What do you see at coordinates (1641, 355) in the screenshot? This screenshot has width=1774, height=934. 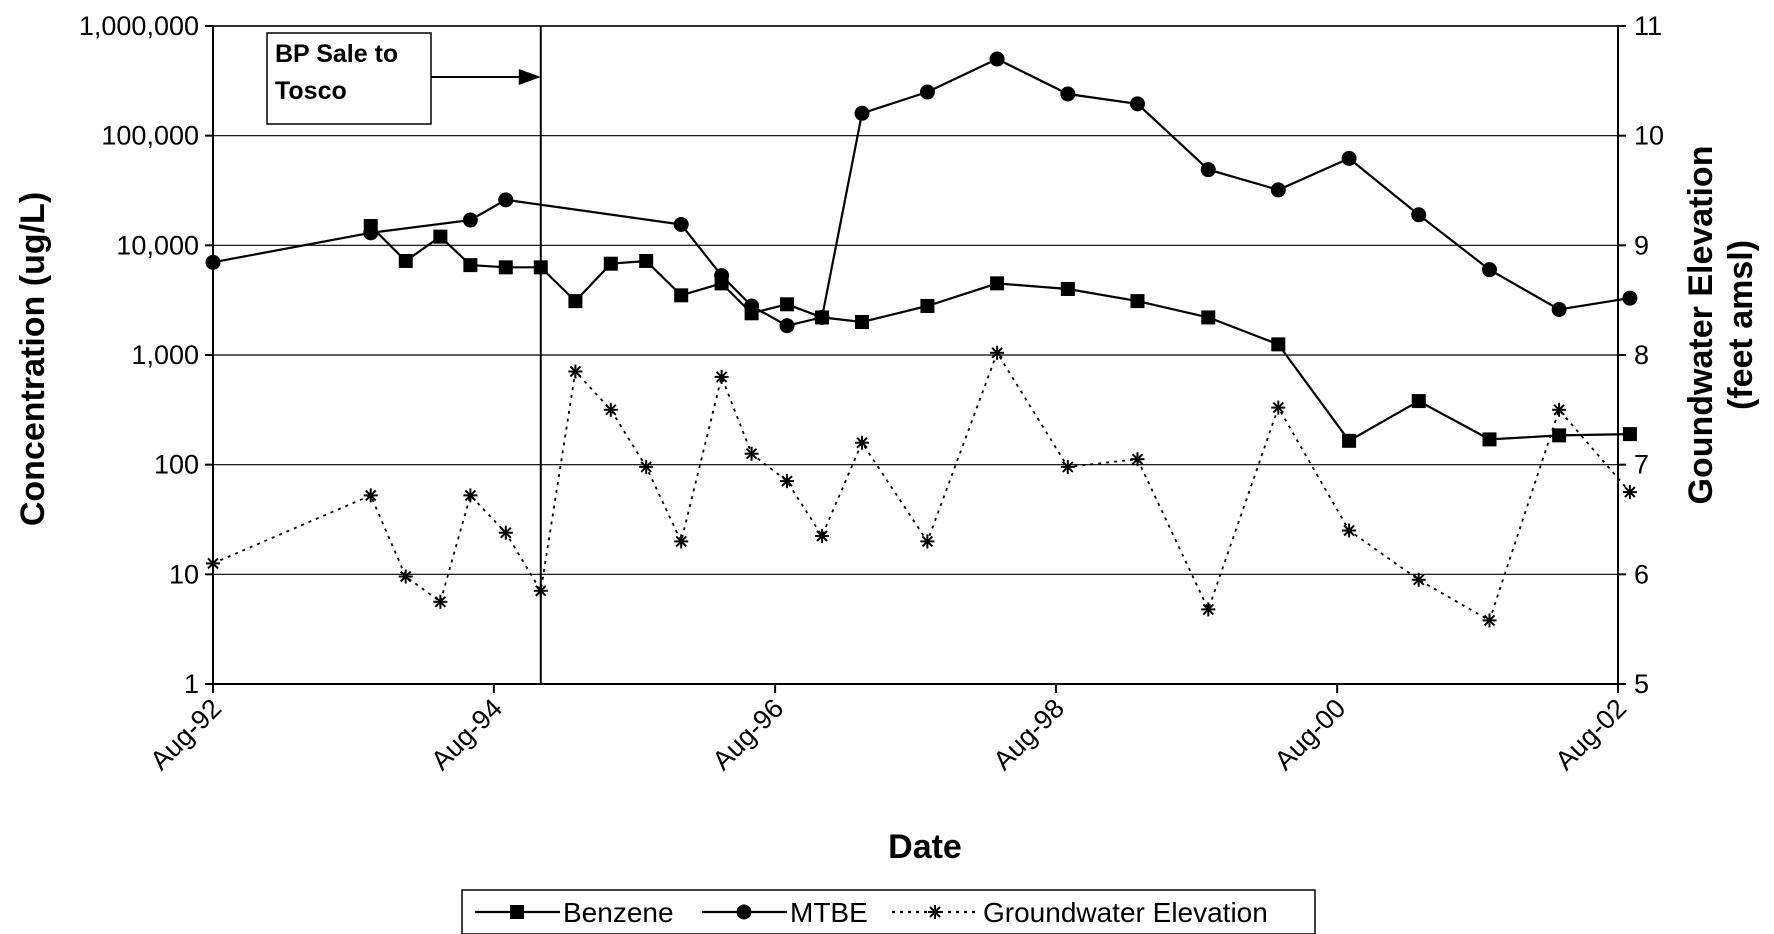 I see `y-right-tick-label-3: 8` at bounding box center [1641, 355].